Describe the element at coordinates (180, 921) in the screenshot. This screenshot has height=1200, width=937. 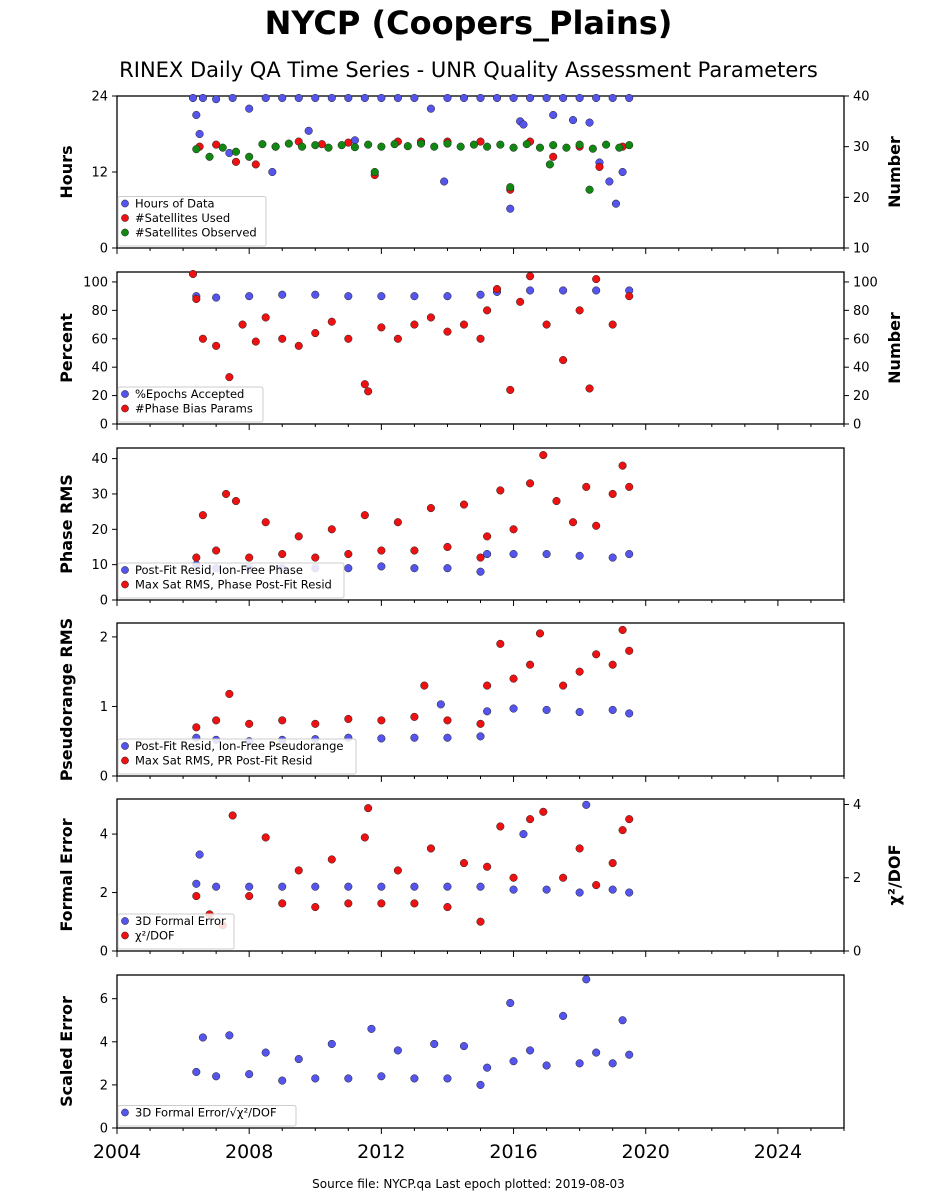
I see `legend-label: 3D Formal Error` at that location.